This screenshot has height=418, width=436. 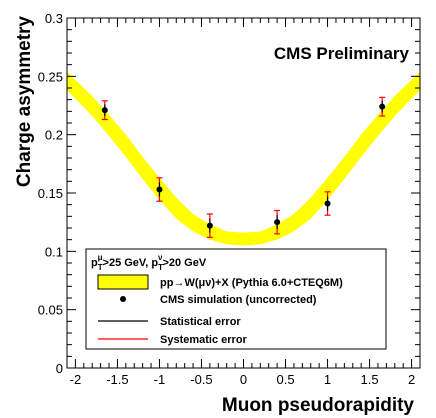 I want to click on y-tick-label: 0.25, so click(x=50, y=76).